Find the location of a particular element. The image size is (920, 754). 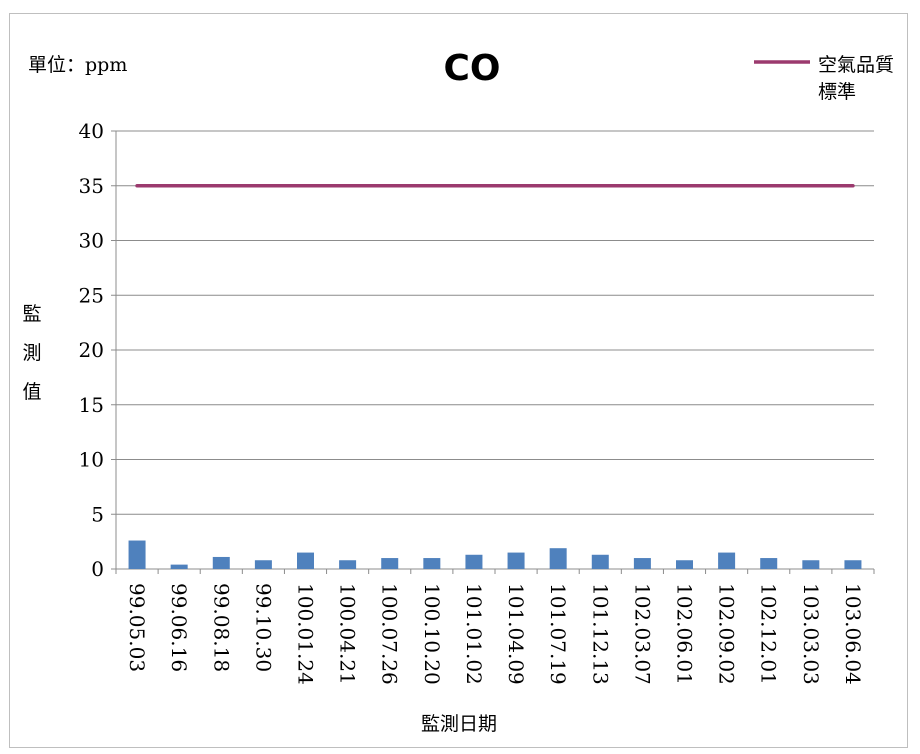

bar-101.07.19 is located at coordinates (558, 558).